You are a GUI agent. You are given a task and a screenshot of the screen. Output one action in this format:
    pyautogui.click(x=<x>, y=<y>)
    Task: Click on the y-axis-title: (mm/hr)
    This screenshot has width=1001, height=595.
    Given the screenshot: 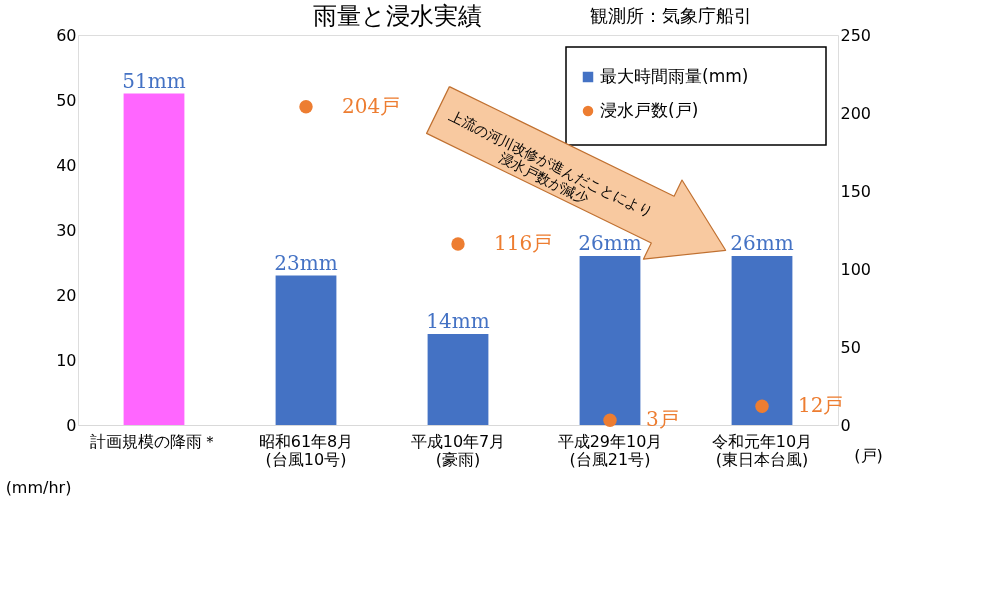 What is the action you would take?
    pyautogui.click(x=38, y=487)
    